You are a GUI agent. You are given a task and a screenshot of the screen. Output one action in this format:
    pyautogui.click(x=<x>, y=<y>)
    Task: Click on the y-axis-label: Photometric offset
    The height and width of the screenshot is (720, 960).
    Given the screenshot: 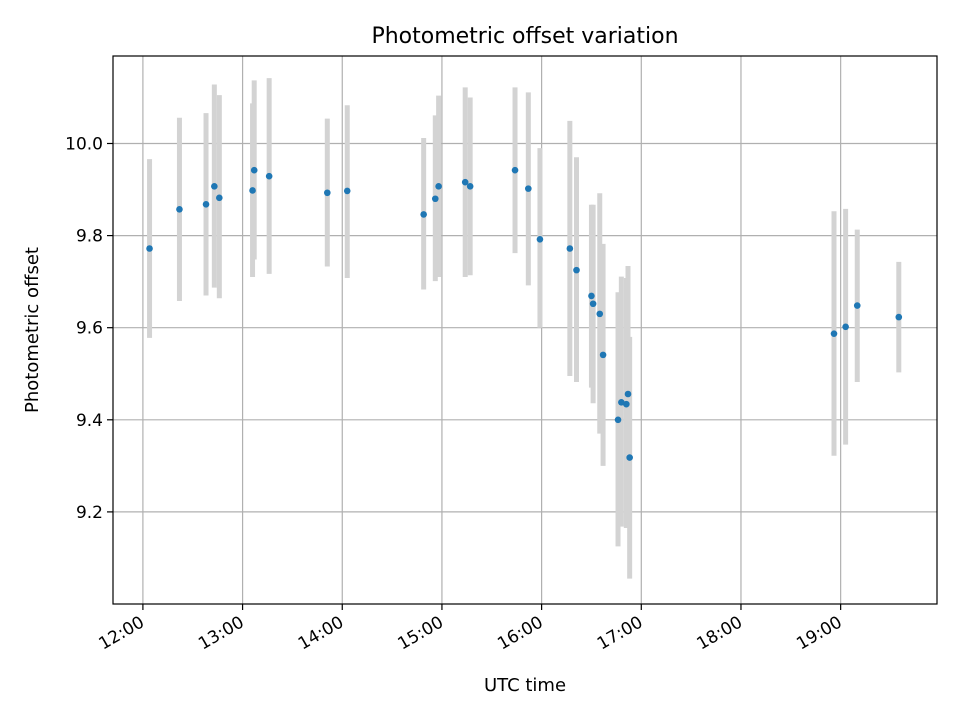 What is the action you would take?
    pyautogui.click(x=32, y=330)
    